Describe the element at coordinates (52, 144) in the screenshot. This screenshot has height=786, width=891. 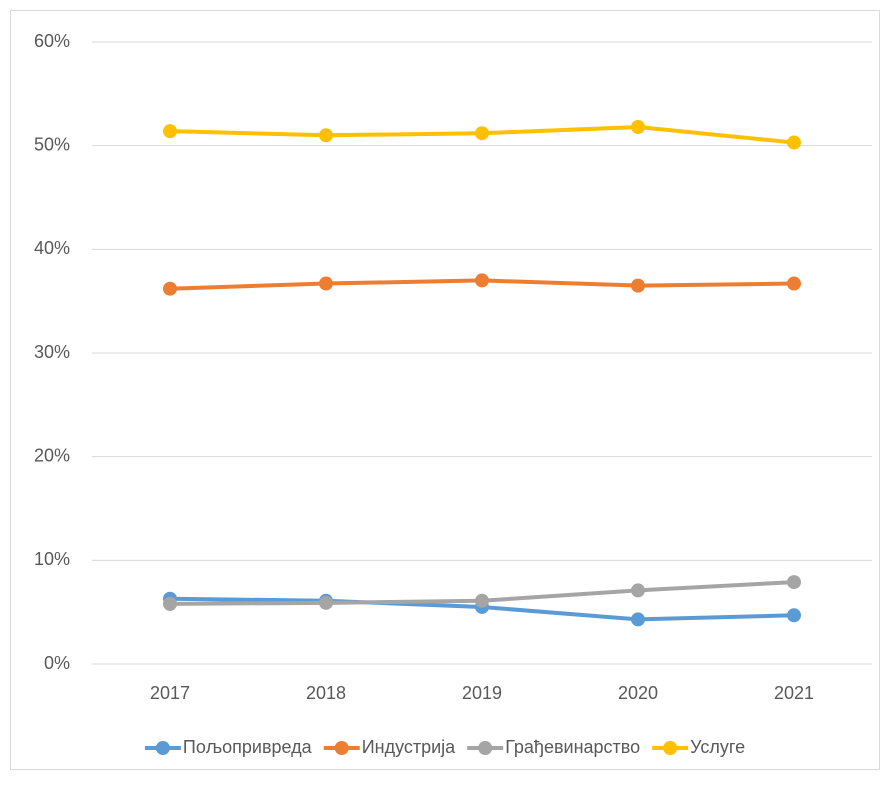
I see `y-tick-label: 50%` at that location.